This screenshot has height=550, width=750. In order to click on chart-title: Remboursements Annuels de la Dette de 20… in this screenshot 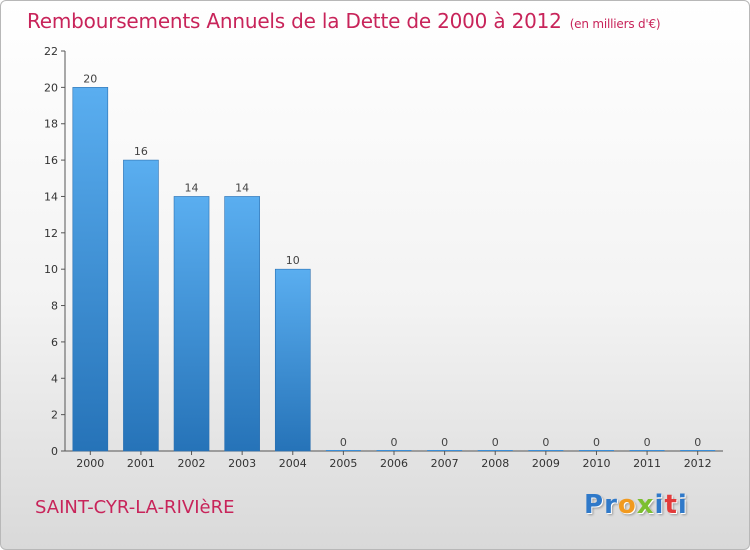, I will do `click(344, 21)`.